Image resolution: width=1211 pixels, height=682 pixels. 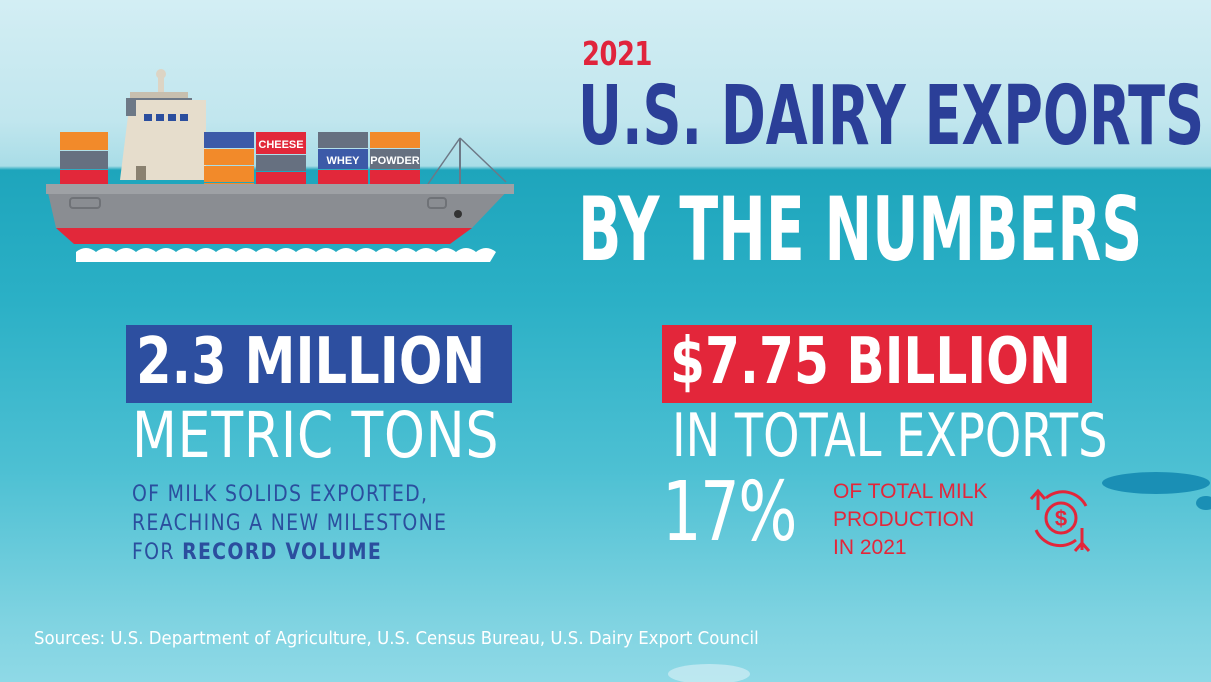 I want to click on percent-label-line: PRODUCTION, so click(x=904, y=519).